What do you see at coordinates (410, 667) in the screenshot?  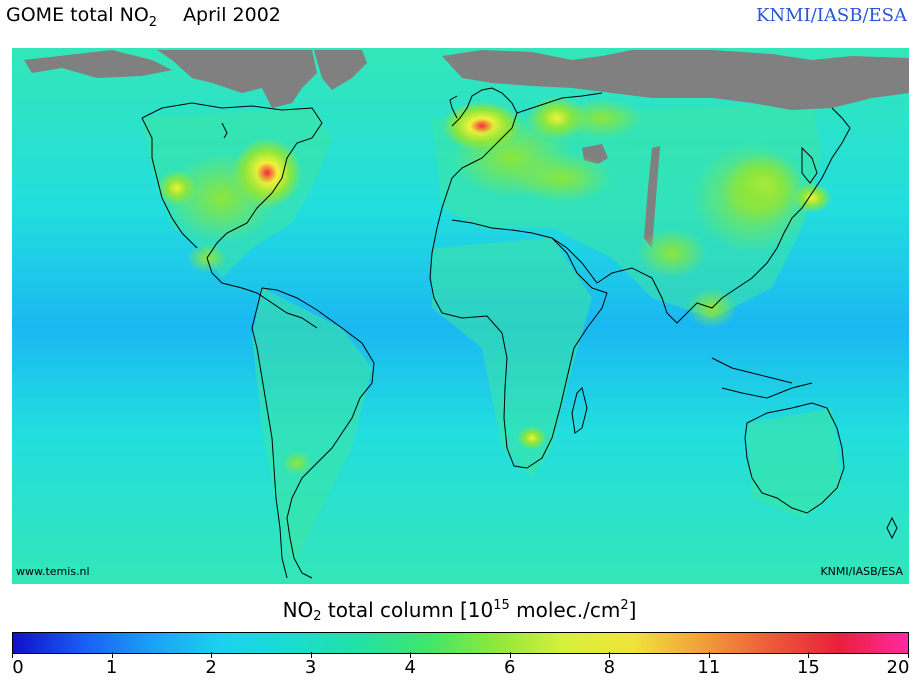 I see `colorbar-tick-label: 4` at bounding box center [410, 667].